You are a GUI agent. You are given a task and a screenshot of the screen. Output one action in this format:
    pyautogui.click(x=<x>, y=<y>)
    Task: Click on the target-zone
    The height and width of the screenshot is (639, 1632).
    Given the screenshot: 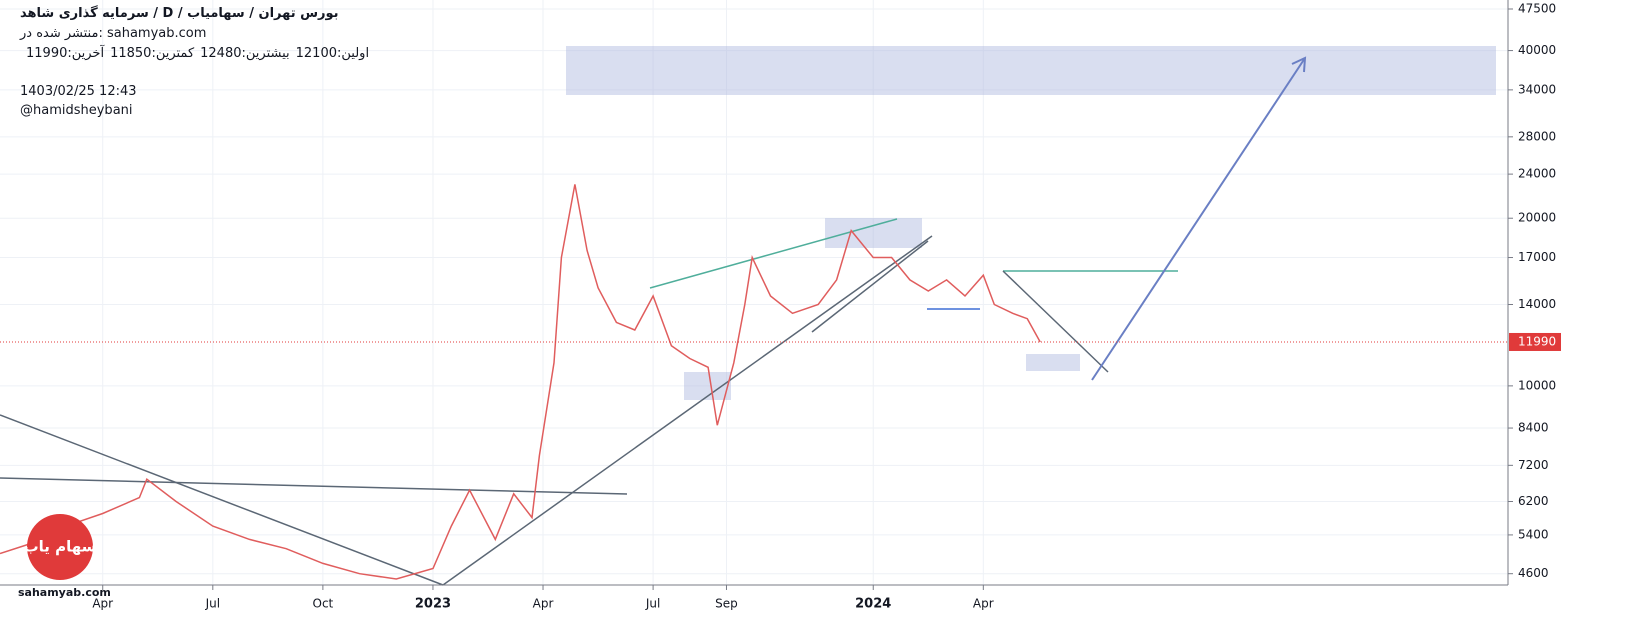 What is the action you would take?
    pyautogui.click(x=1031, y=70)
    